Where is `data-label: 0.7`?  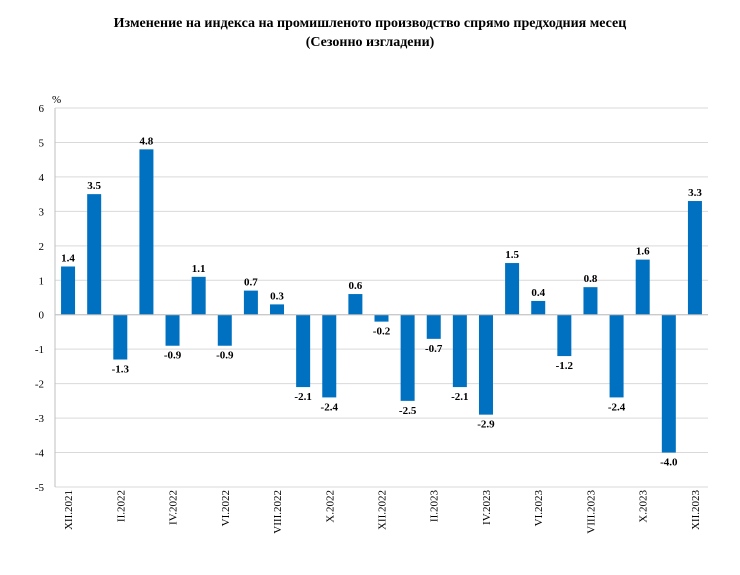 data-label: 0.7 is located at coordinates (251, 283).